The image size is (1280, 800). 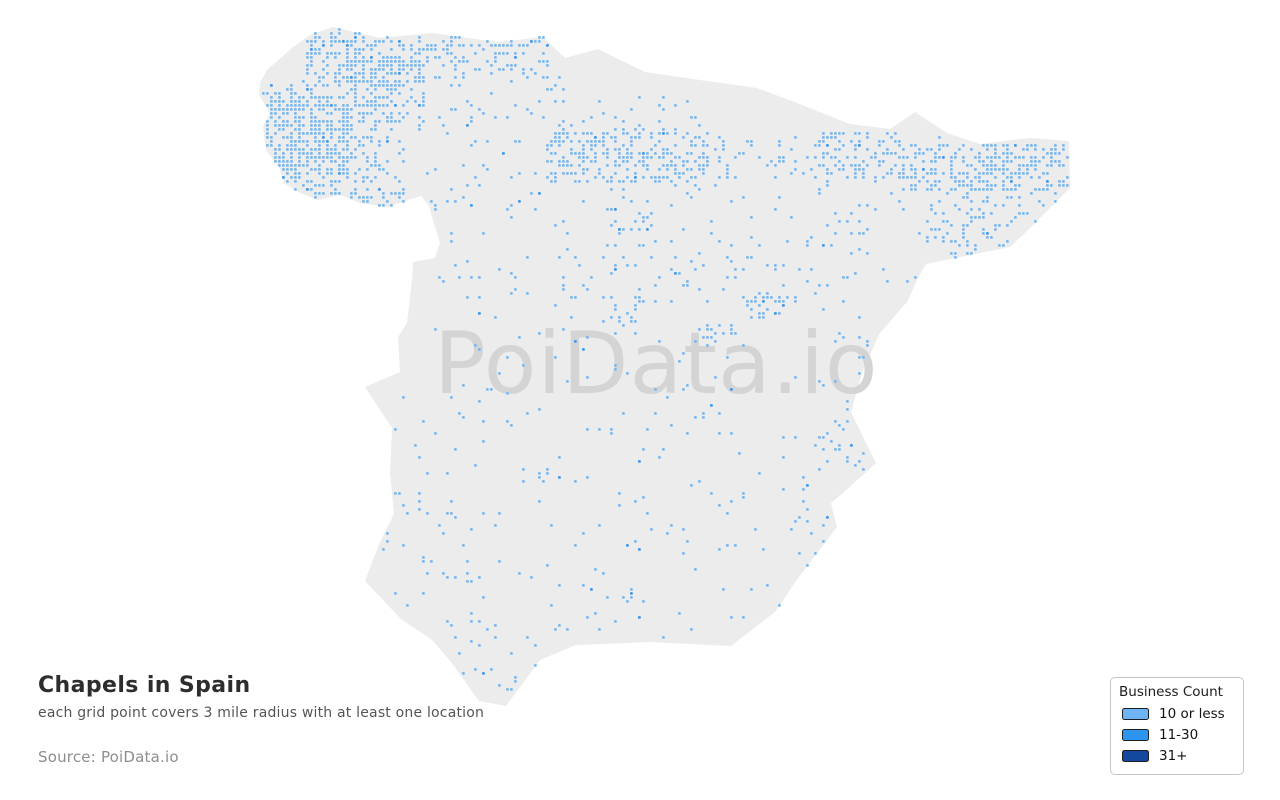 I want to click on watermark: PoiData.io, so click(x=656, y=364).